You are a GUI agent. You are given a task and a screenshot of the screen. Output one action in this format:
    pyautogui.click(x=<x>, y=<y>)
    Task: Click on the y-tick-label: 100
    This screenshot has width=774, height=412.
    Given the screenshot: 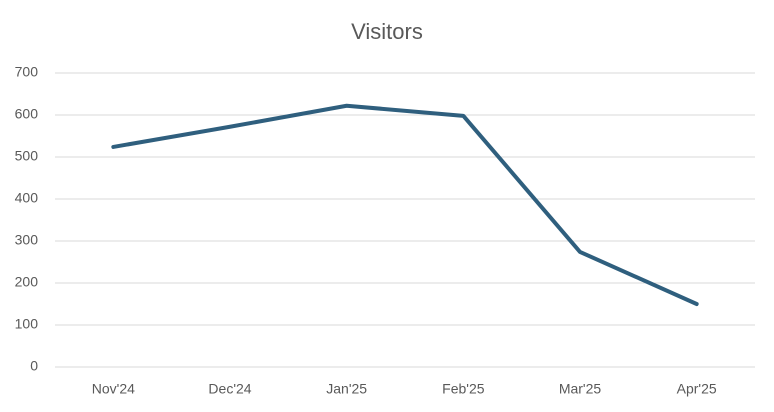 What is the action you would take?
    pyautogui.click(x=27, y=324)
    